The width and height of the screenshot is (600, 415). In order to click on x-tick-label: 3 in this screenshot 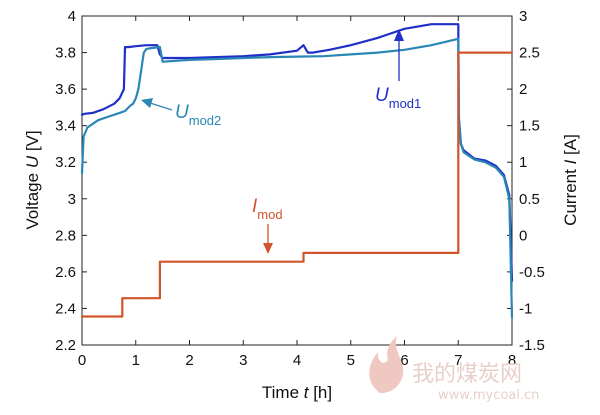, I will do `click(243, 360)`.